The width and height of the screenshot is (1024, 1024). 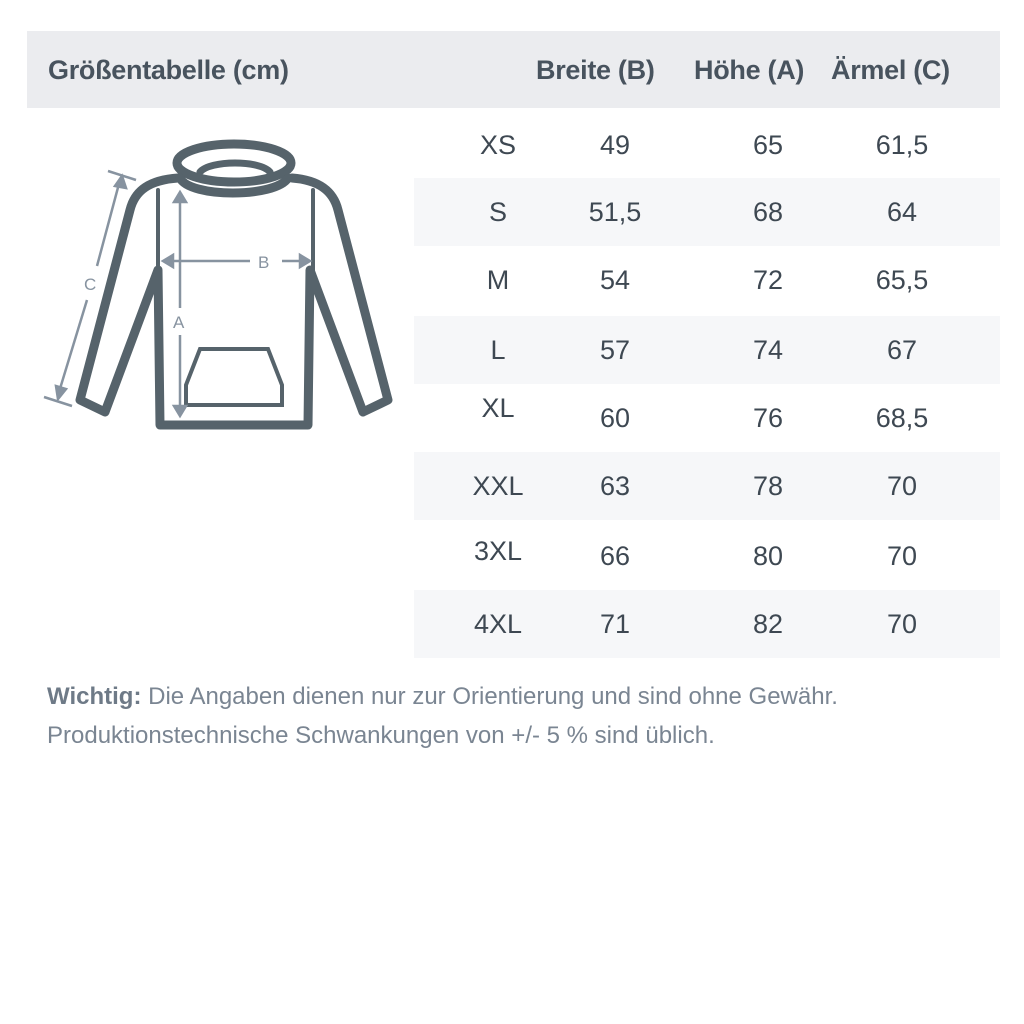 I want to click on size-cell: M, so click(x=498, y=280).